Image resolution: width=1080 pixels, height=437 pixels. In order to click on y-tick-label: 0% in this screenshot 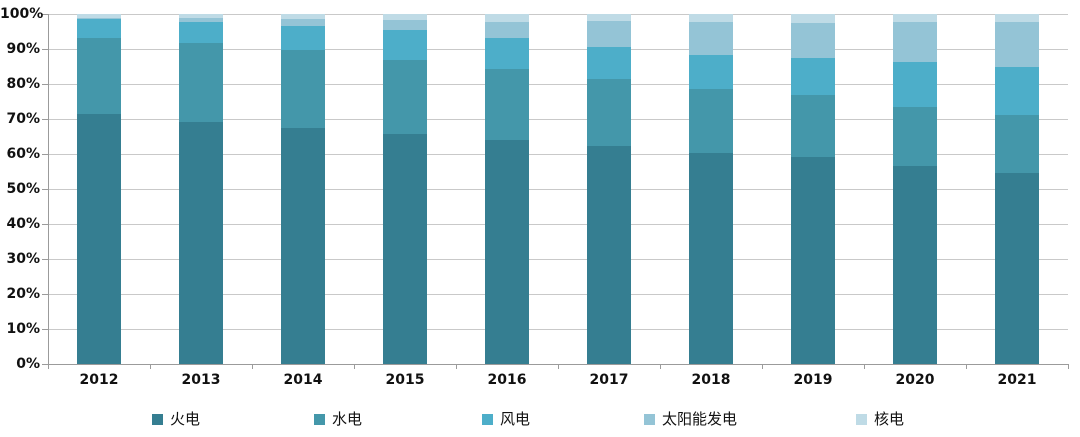, I will do `click(28, 364)`.